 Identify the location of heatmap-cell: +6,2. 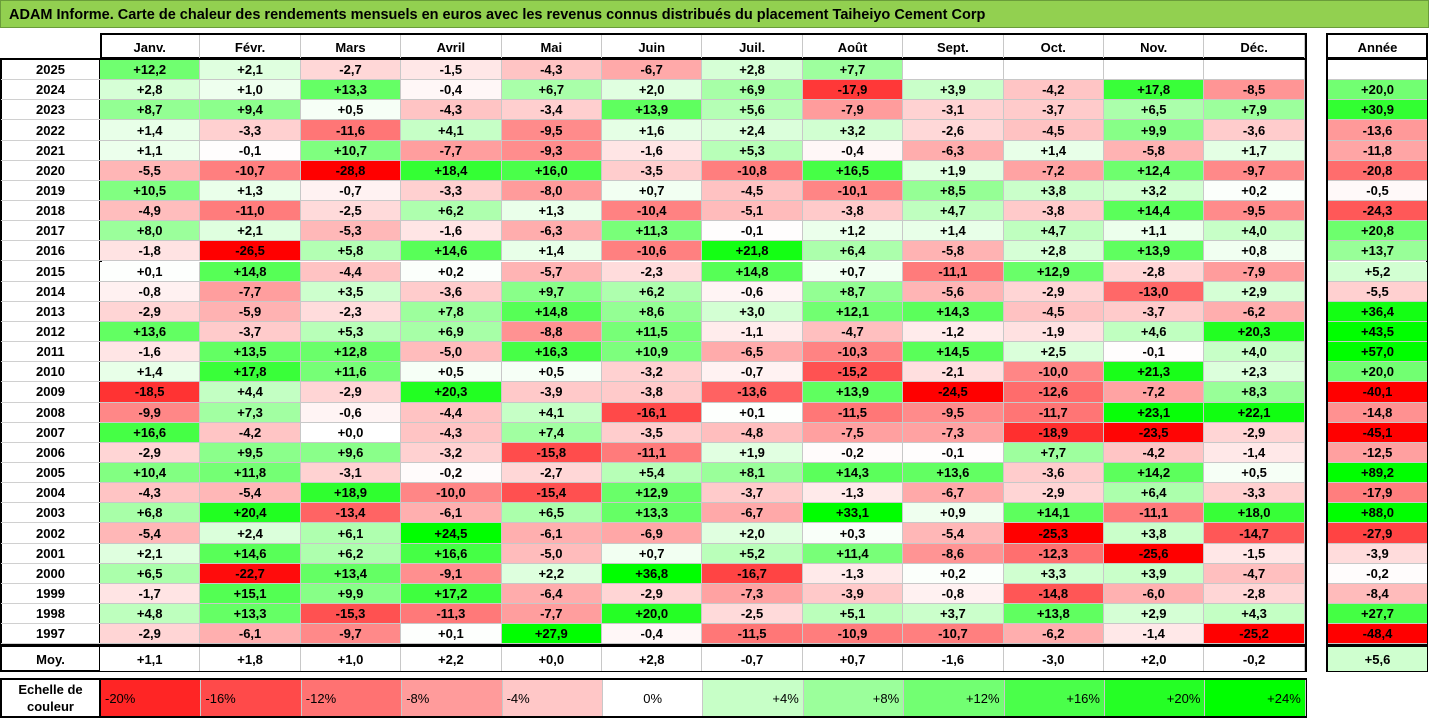
(451, 211).